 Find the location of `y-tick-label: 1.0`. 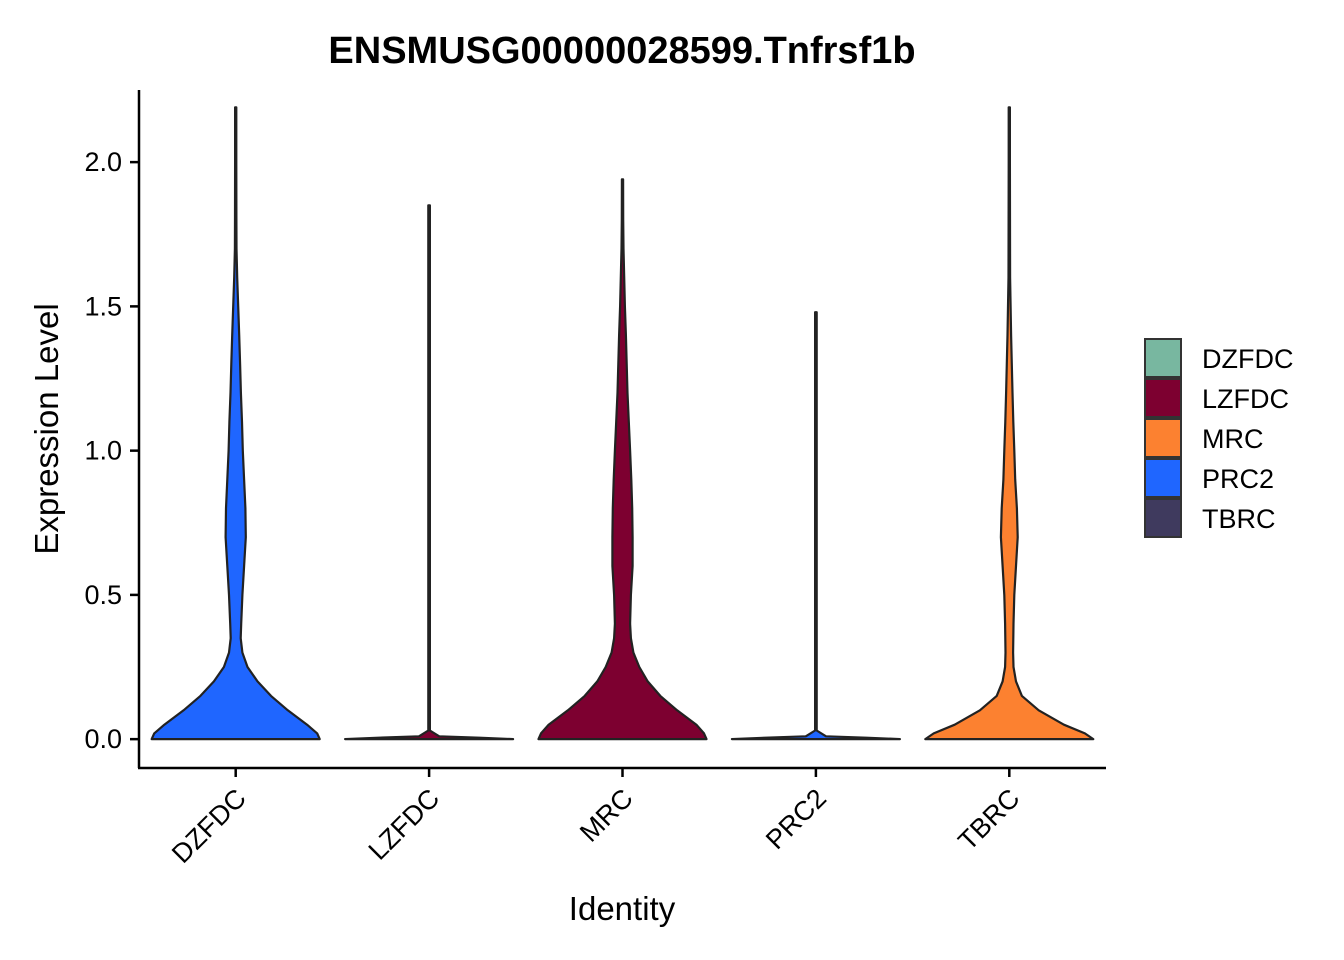

y-tick-label: 1.0 is located at coordinates (103, 451).